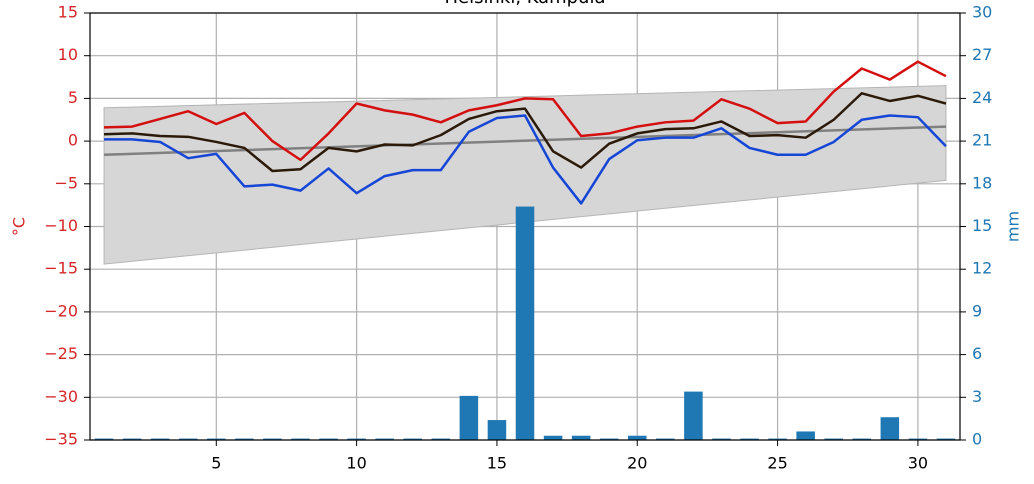  What do you see at coordinates (777, 463) in the screenshot?
I see `x-tick-label: 25` at bounding box center [777, 463].